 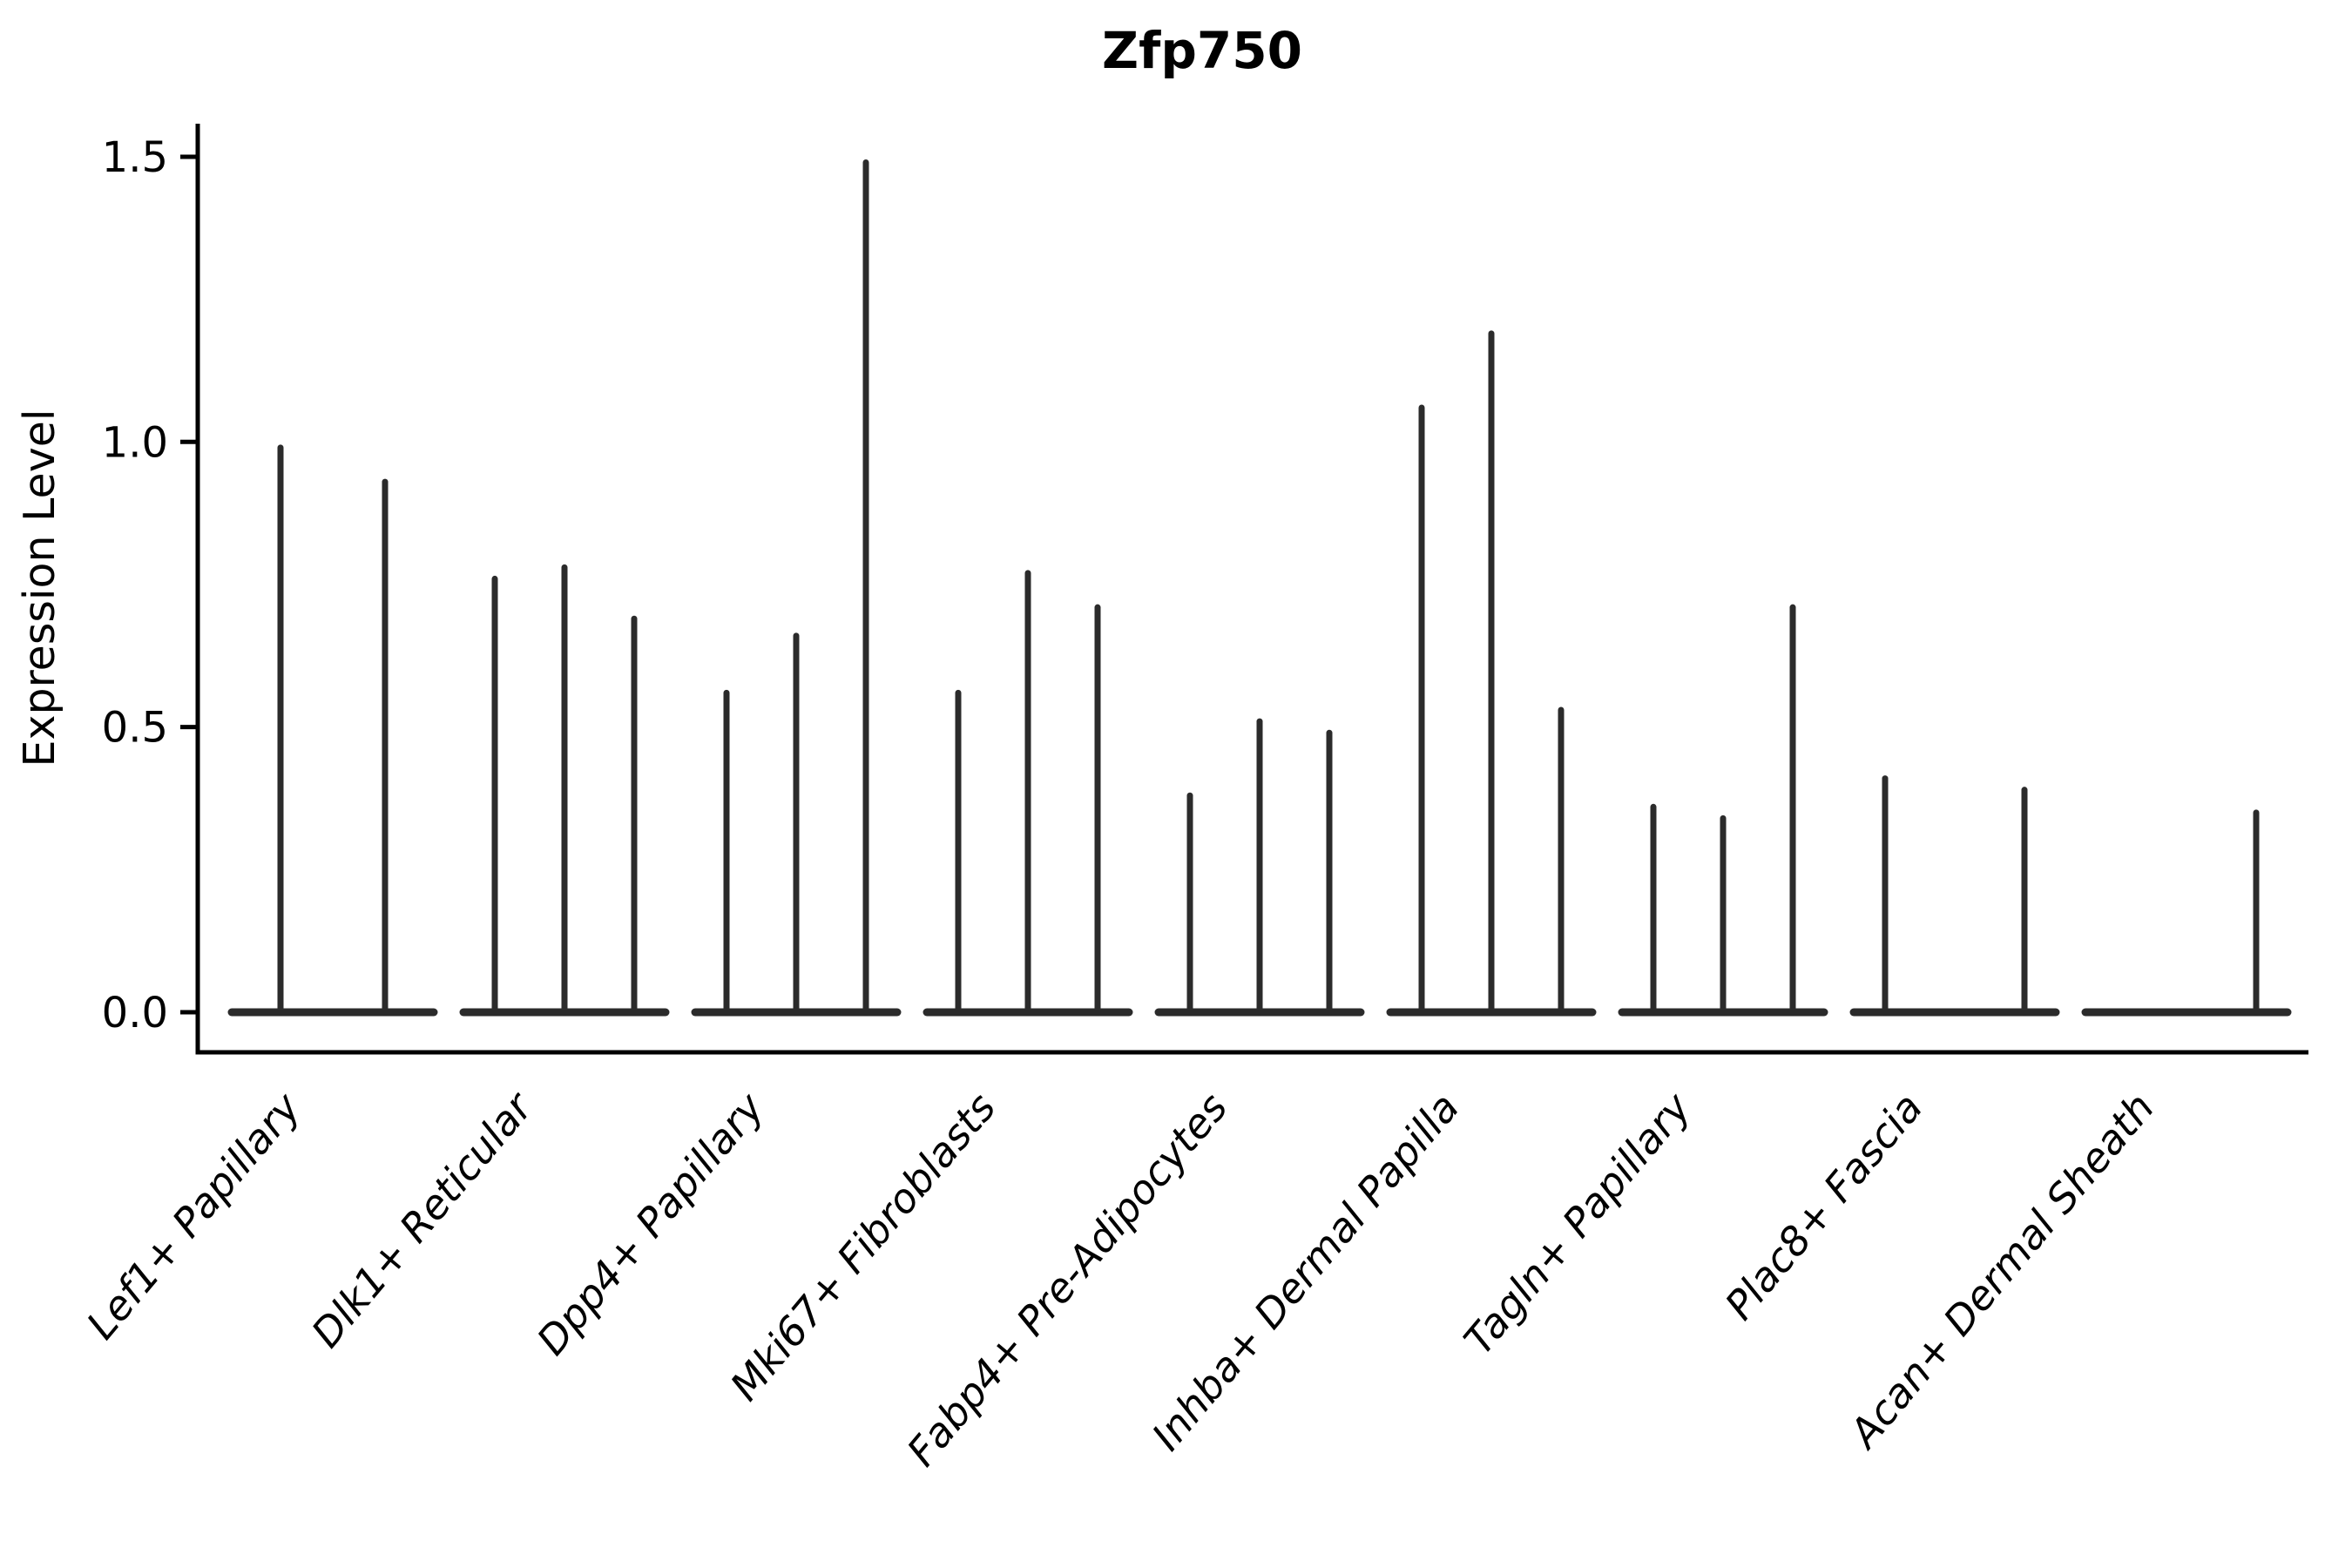 I want to click on y-axis-ticks: 0.0 0.5 1.0 1.5, so click(x=150, y=585).